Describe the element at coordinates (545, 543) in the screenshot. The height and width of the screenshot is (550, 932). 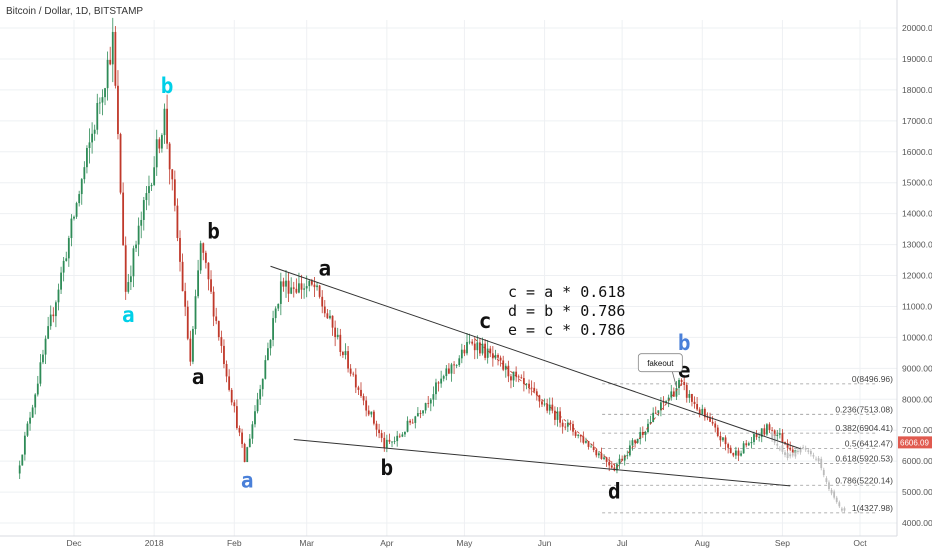
I see `x-tick-label: Jun` at that location.